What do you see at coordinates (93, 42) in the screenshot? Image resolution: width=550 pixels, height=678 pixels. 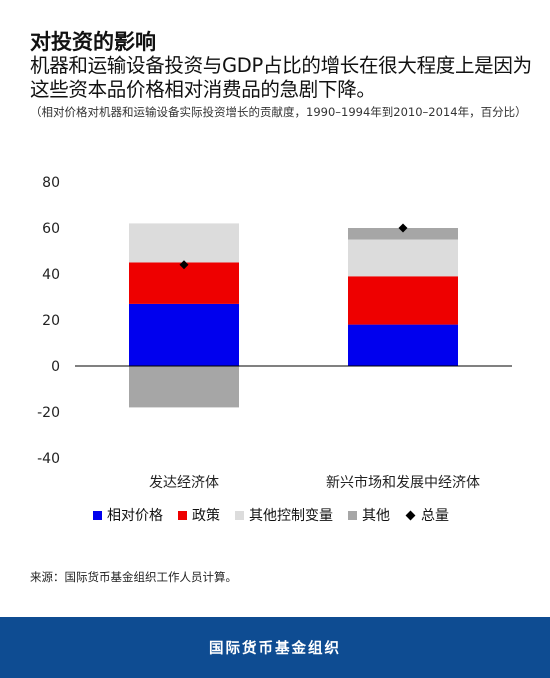 I see `chart-title: 对投资的影响` at bounding box center [93, 42].